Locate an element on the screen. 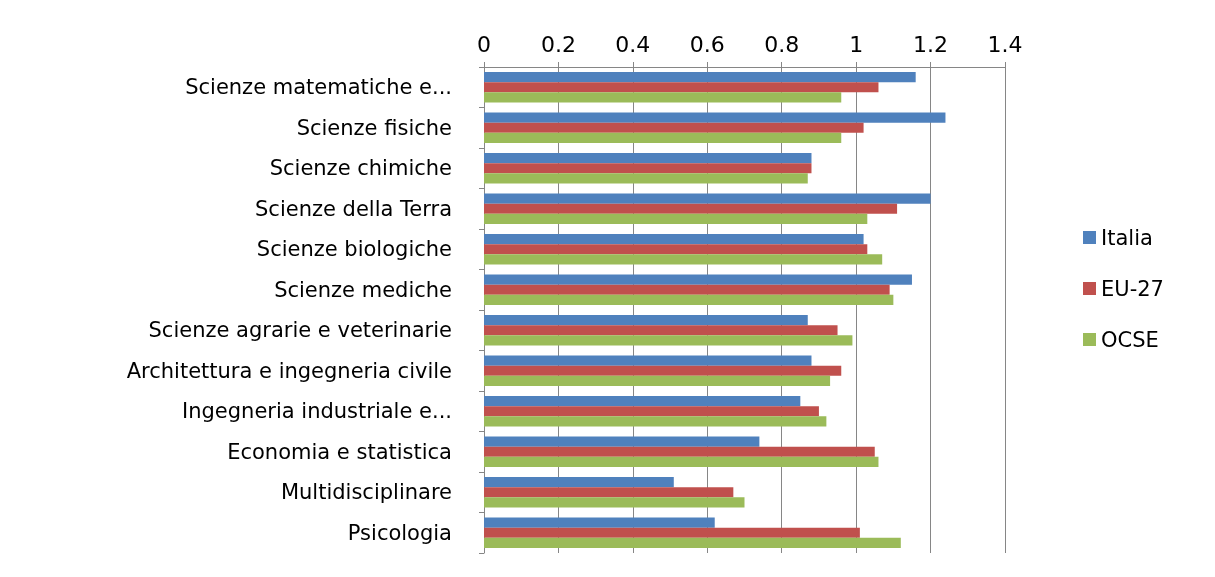 This screenshot has height=577, width=1215. legend-label: EU-27 is located at coordinates (1132, 288).